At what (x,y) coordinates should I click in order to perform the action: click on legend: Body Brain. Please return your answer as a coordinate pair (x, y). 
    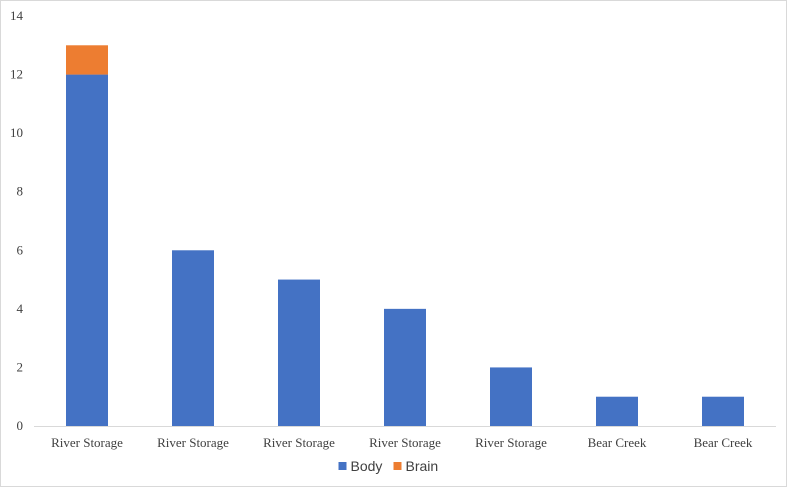
    Looking at the image, I should click on (388, 466).